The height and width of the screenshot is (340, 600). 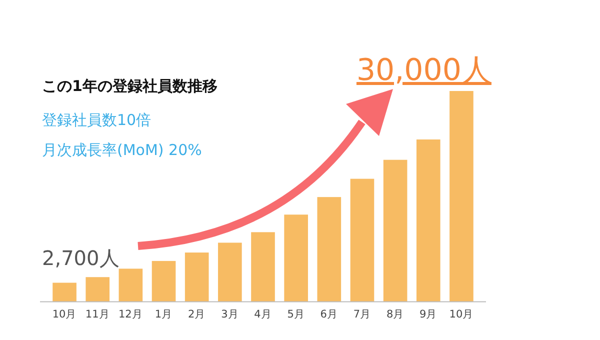 What do you see at coordinates (130, 86) in the screenshot?
I see `chart-title: この1年の登録社員数推移` at bounding box center [130, 86].